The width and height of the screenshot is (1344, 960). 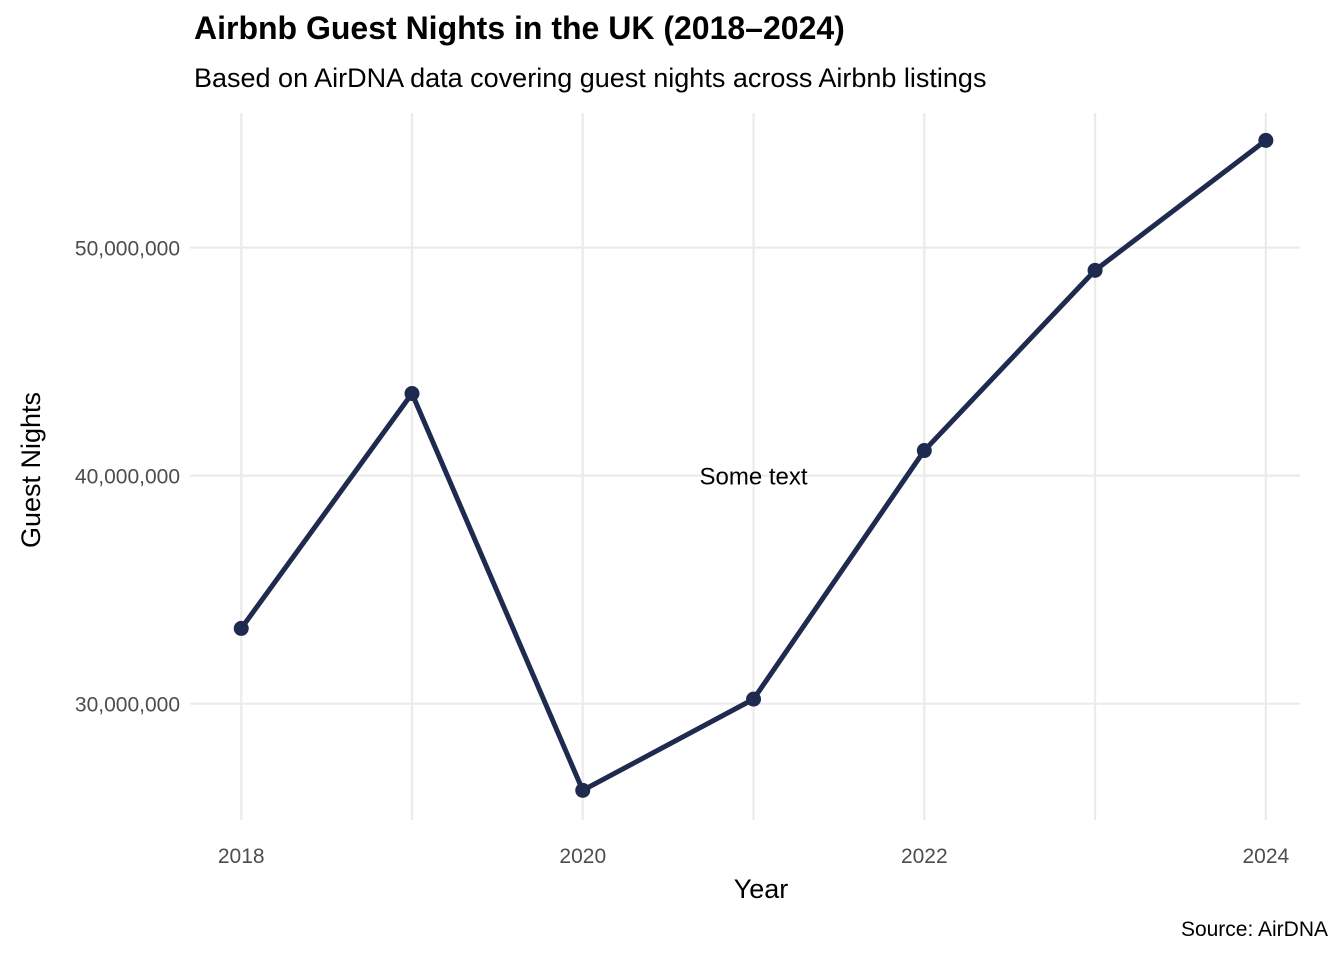 I want to click on x-tick-label: 2022, so click(x=924, y=856).